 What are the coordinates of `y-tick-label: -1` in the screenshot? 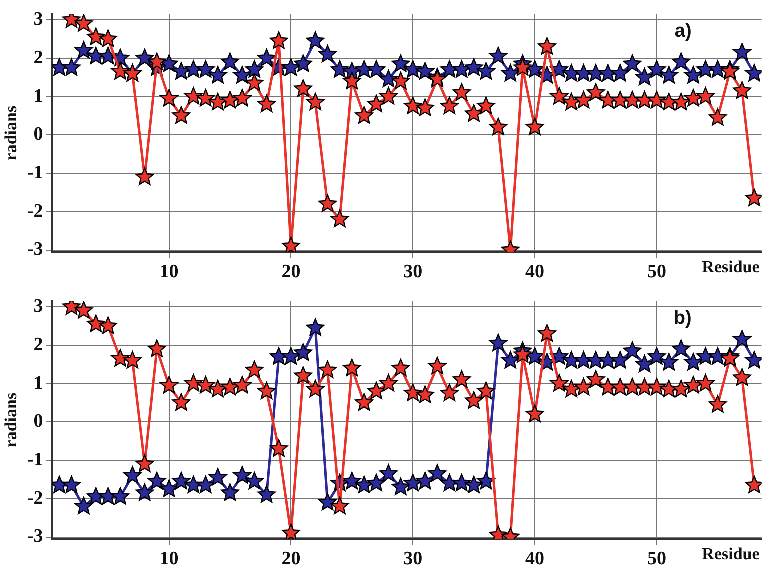 It's located at (35, 173).